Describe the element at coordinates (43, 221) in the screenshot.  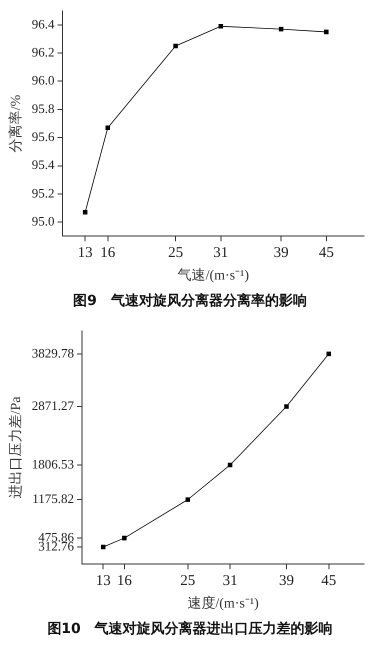
I see `y-tick-label: 95.0` at that location.